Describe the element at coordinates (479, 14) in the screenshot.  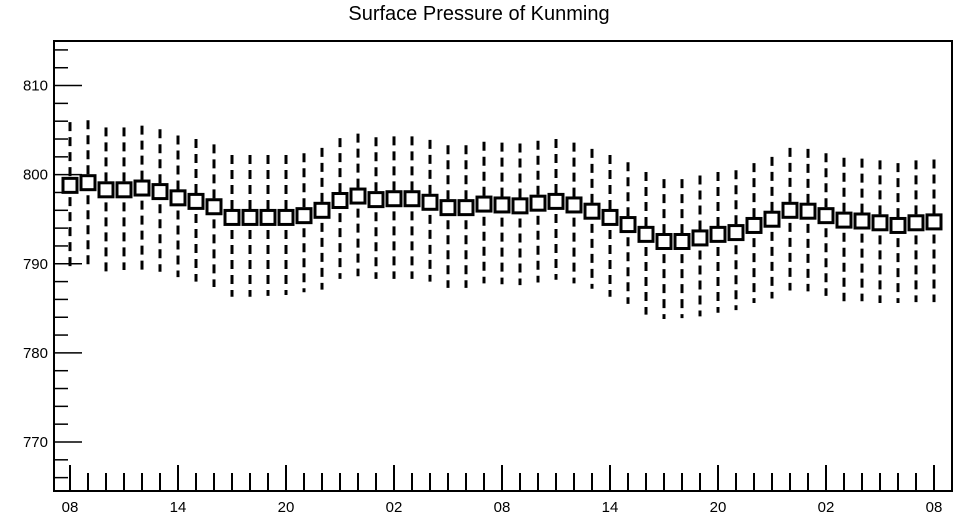
I see `chart-title: Surface Pressure of Kunming` at that location.